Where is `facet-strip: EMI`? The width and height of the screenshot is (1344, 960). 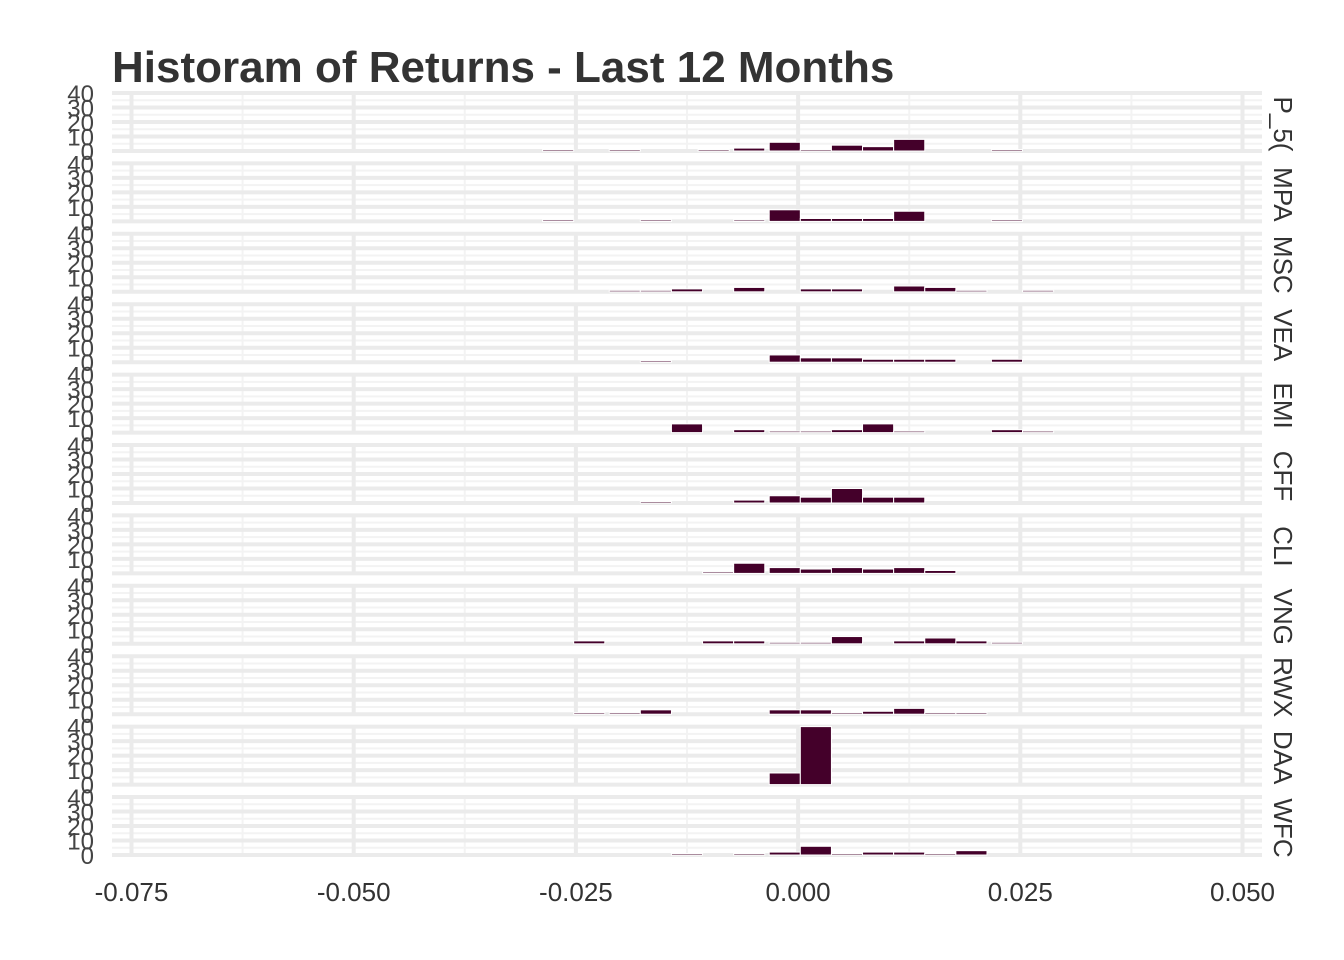
facet-strip: EMI is located at coordinates (1283, 405).